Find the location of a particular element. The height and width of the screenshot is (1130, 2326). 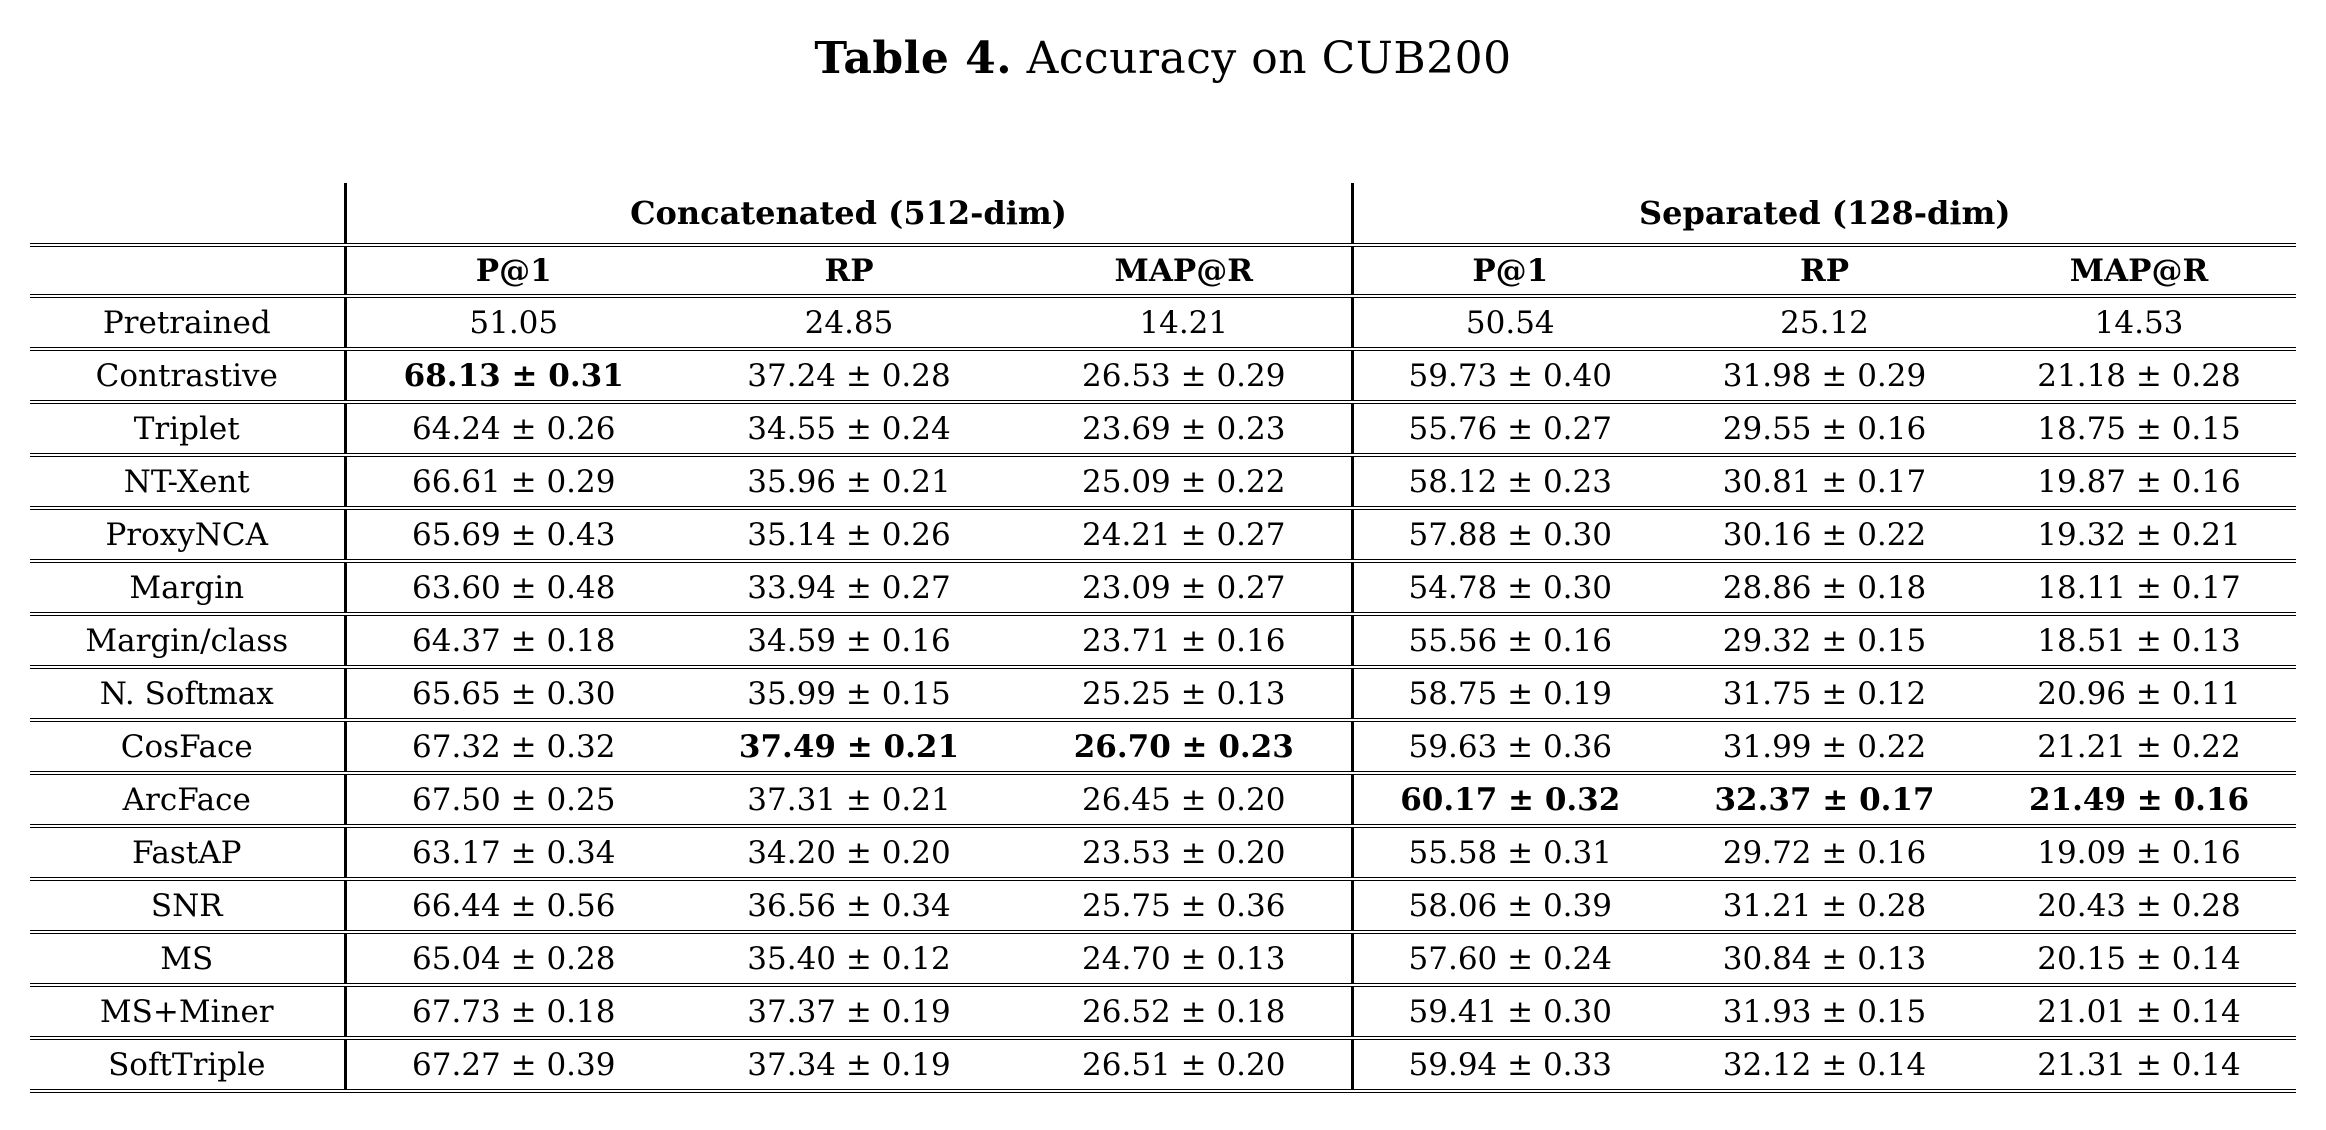

value-cell: 30.81 ± 0.17 is located at coordinates (1825, 482).